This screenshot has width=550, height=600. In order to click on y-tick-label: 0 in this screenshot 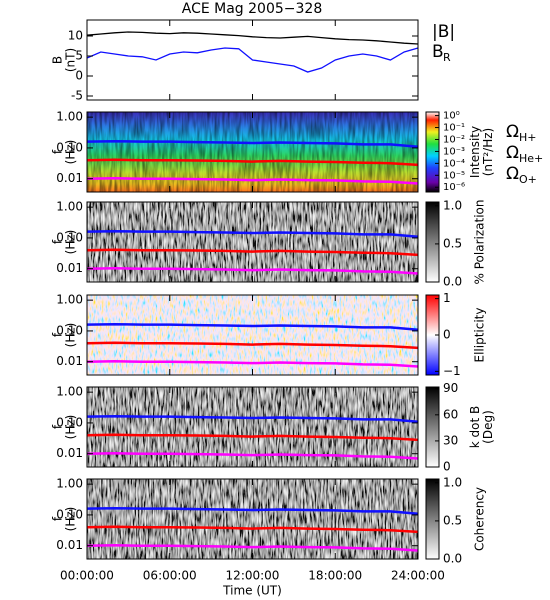, I will do `click(79, 76)`.